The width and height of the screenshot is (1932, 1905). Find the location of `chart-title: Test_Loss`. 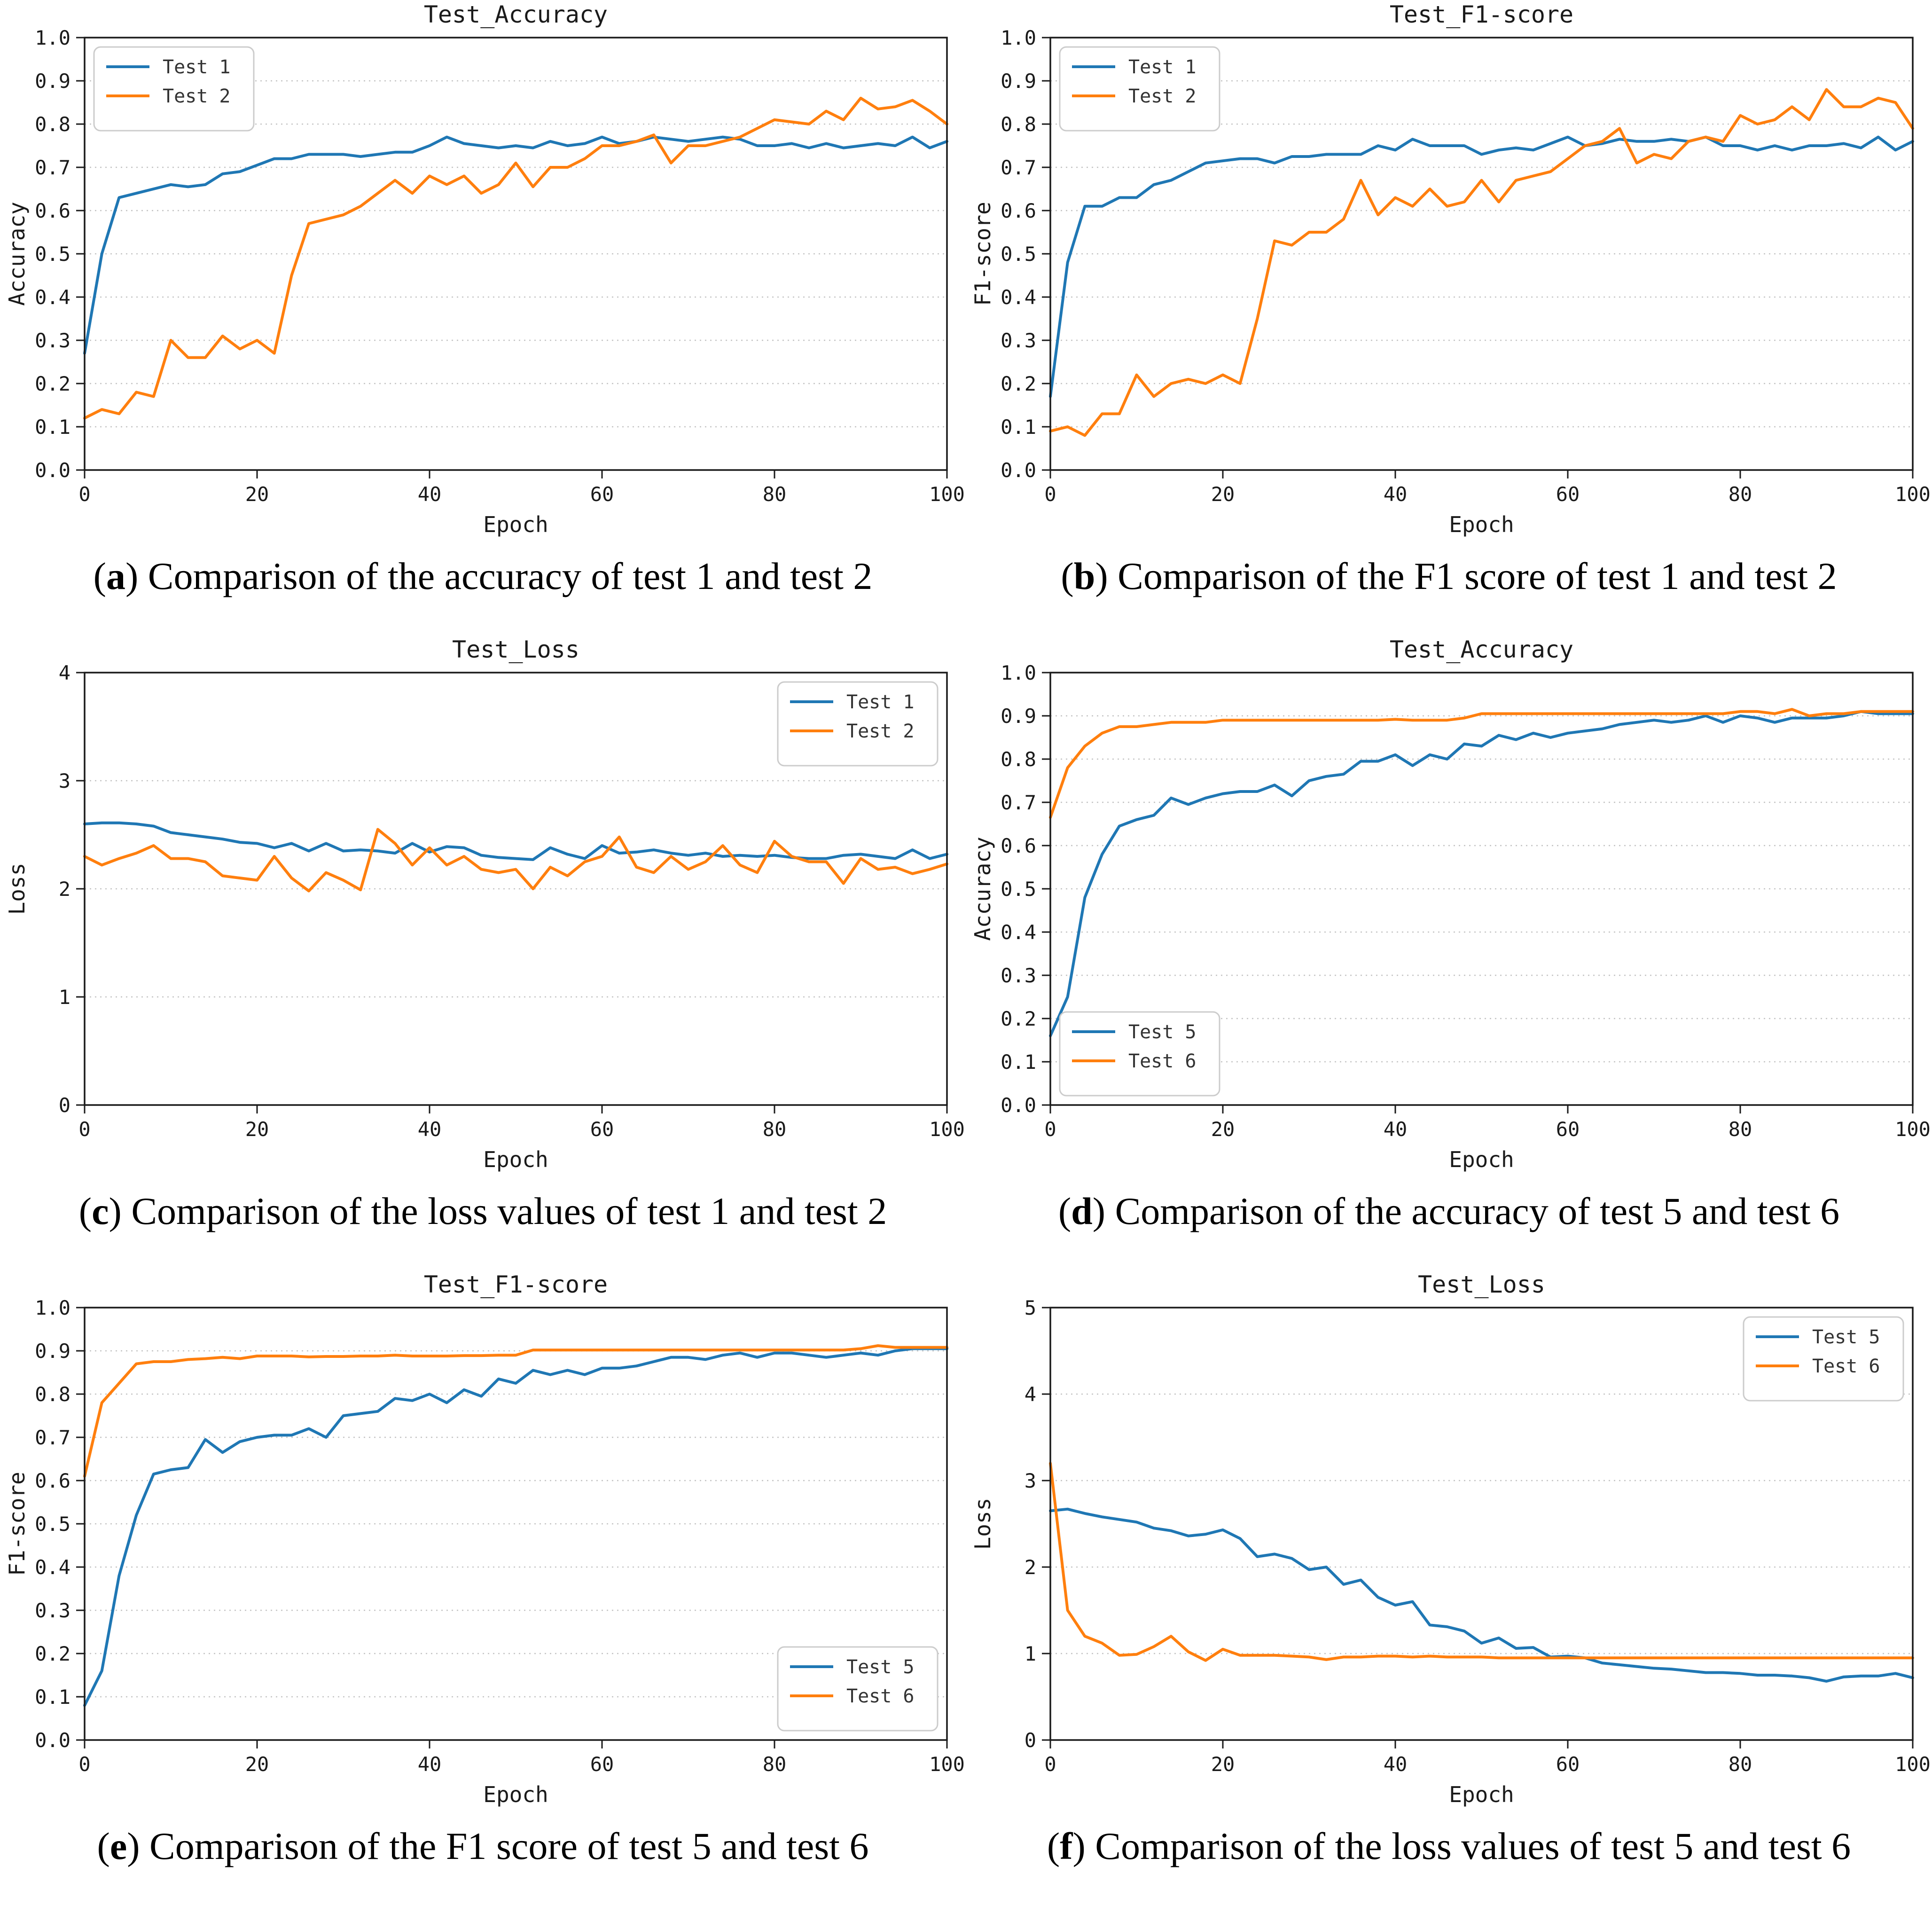

chart-title: Test_Loss is located at coordinates (1481, 1284).